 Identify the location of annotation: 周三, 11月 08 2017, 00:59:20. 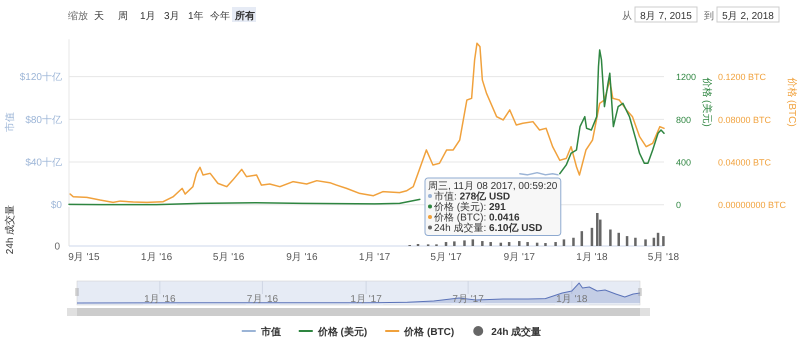
(493, 186).